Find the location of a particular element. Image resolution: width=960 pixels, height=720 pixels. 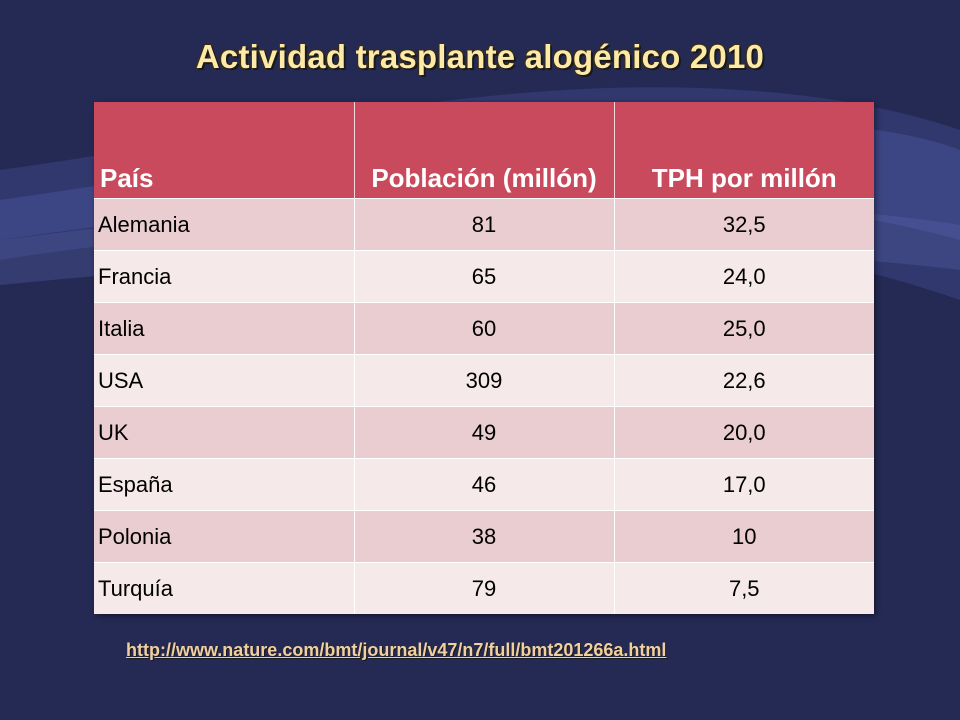

table-row: UK 49 20,0 is located at coordinates (484, 432).